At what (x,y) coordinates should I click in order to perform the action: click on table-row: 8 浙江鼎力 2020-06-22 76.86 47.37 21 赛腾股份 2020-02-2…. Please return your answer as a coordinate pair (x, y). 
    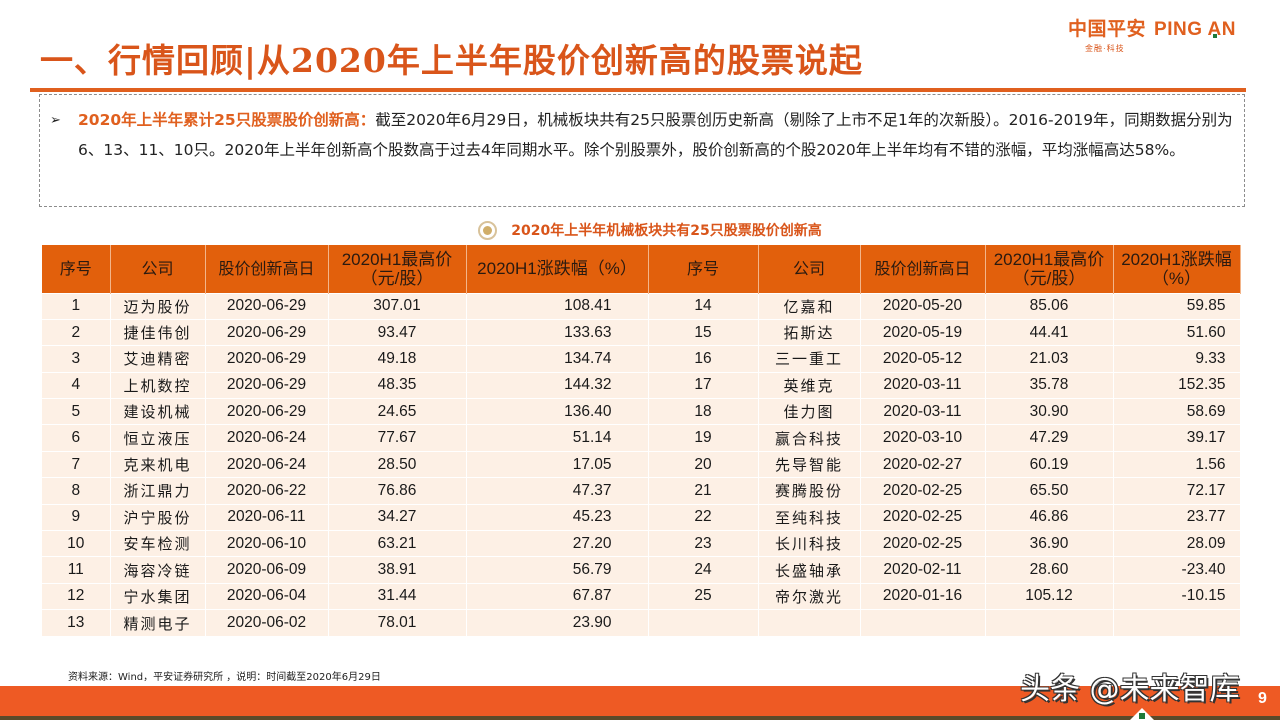
    Looking at the image, I should click on (641, 491).